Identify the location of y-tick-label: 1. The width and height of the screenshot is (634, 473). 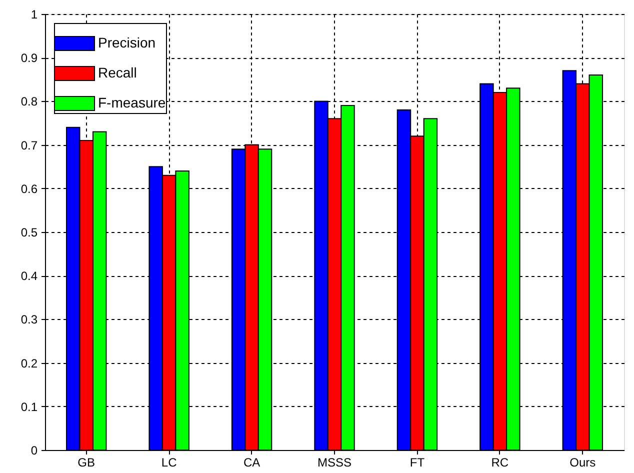
(34, 15).